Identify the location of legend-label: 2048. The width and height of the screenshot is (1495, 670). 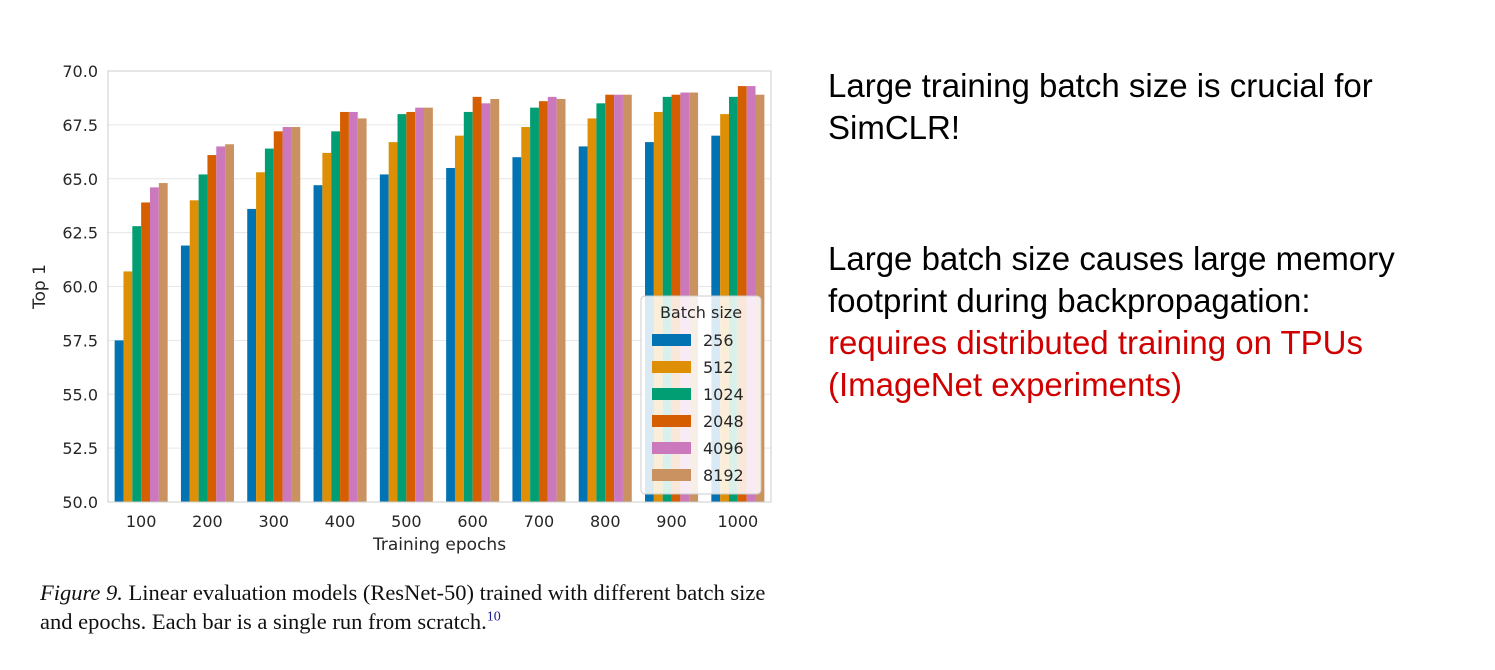
(723, 421).